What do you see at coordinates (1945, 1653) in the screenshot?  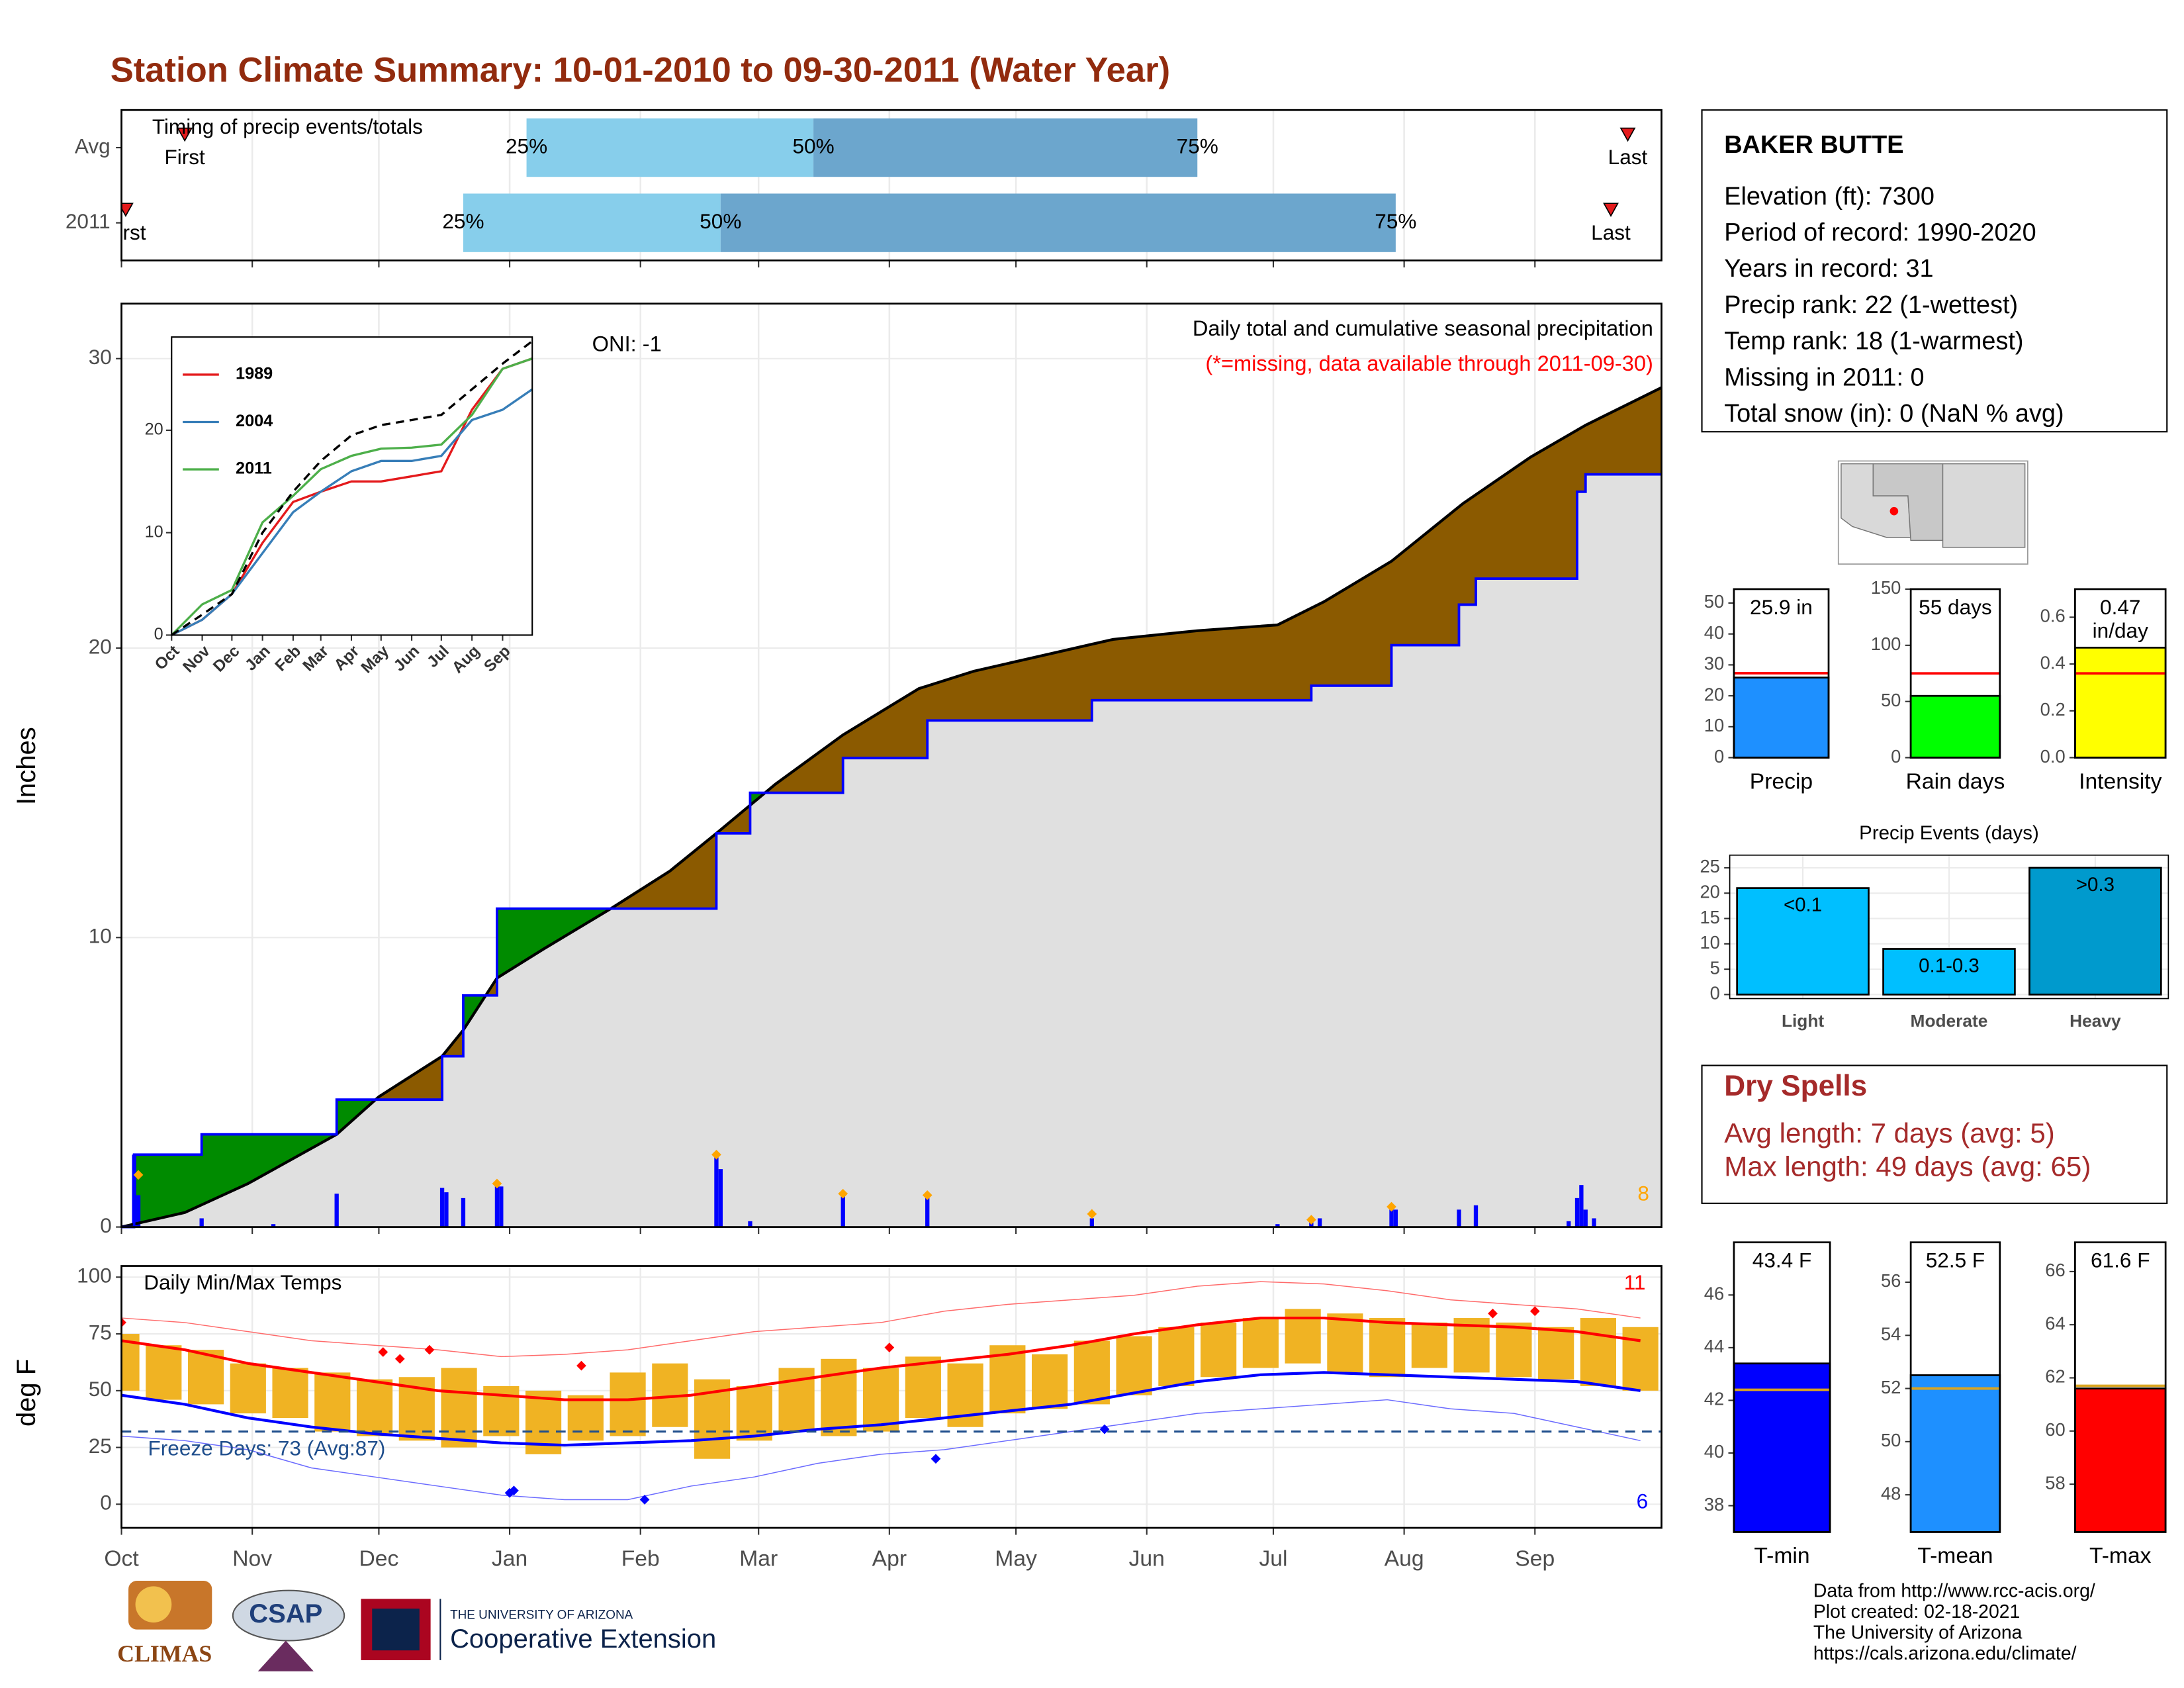 I see `footer-line: https://cals.arizona.edu/climate/` at bounding box center [1945, 1653].